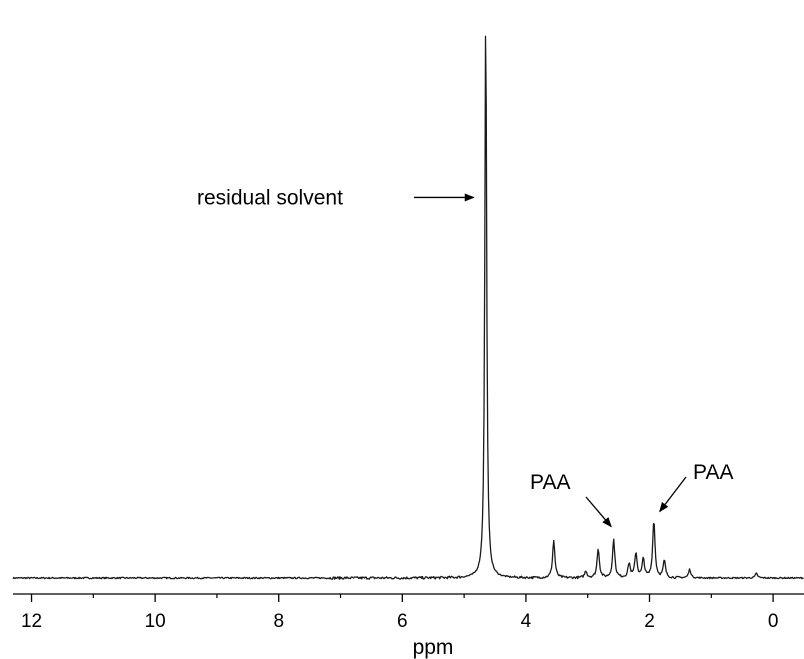 The width and height of the screenshot is (804, 659). What do you see at coordinates (278, 621) in the screenshot?
I see `x-axis-tick-label: 8` at bounding box center [278, 621].